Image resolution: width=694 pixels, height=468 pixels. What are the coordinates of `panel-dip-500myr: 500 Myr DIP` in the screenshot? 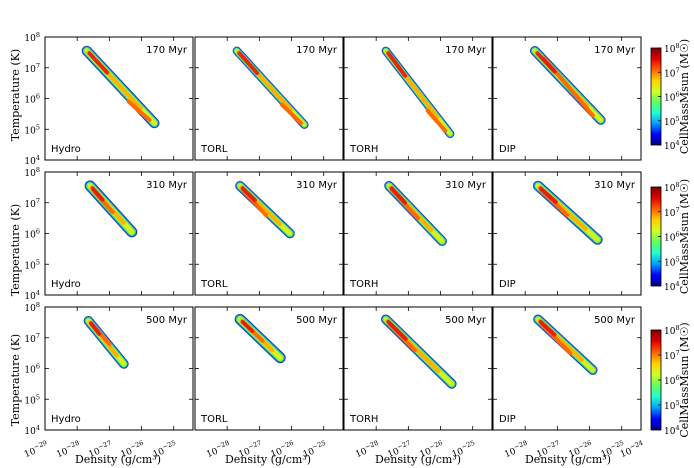 It's located at (567, 368).